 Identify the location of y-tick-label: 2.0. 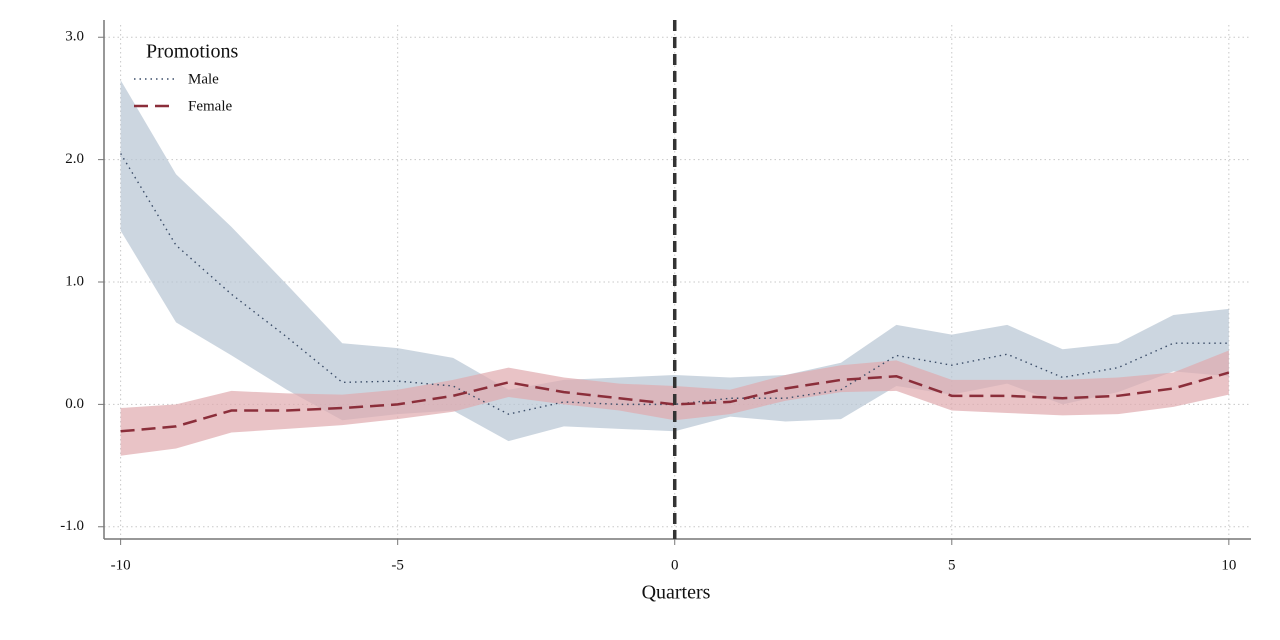
(74, 159).